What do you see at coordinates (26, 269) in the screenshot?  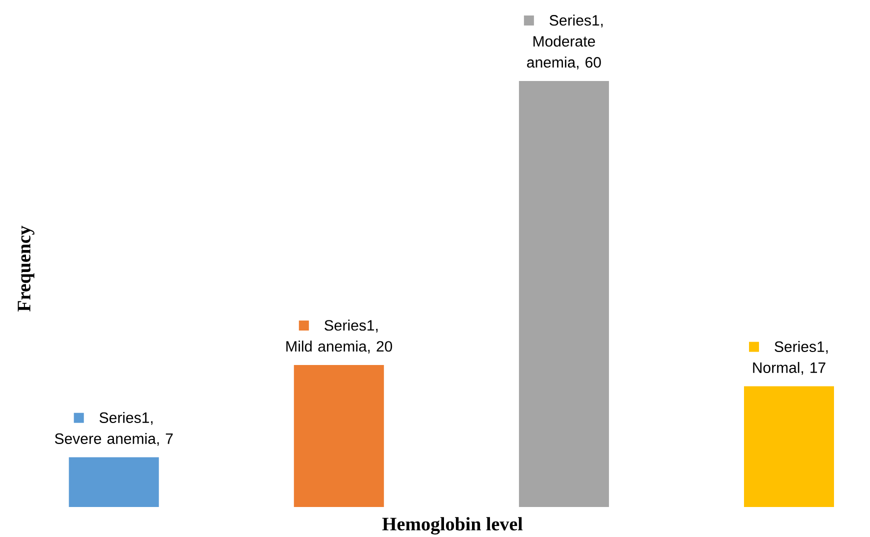 I see `y-axis-title: Frequency` at bounding box center [26, 269].